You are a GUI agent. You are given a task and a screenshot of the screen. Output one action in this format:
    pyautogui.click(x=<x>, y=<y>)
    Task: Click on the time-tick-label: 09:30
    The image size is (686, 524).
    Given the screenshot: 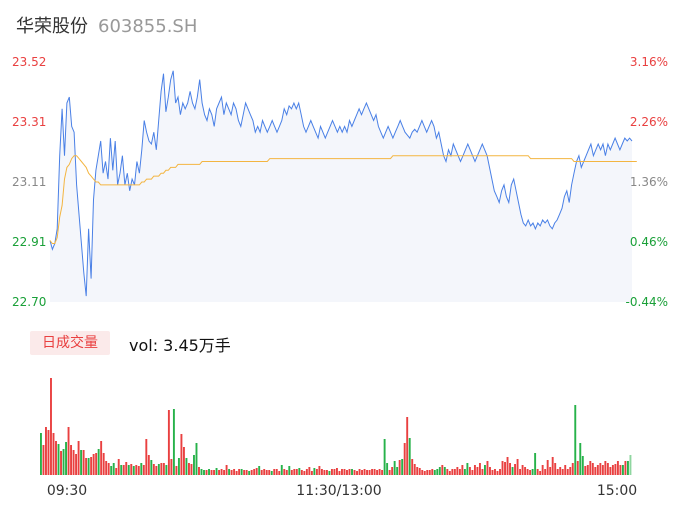 What is the action you would take?
    pyautogui.click(x=67, y=491)
    